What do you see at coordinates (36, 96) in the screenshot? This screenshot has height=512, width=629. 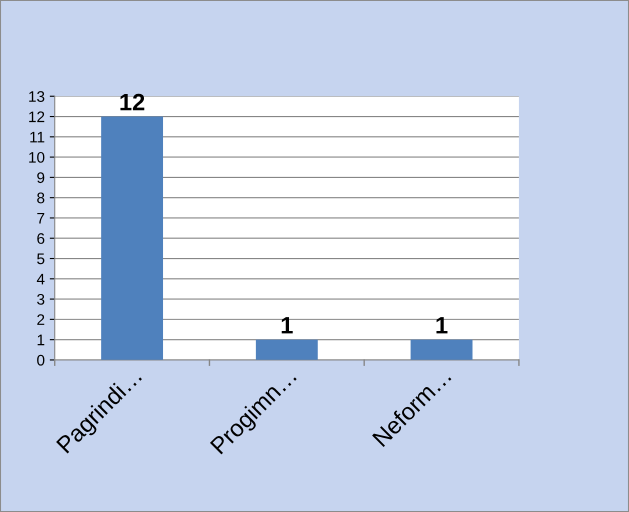 I see `y-tick-label: 13` at bounding box center [36, 96].